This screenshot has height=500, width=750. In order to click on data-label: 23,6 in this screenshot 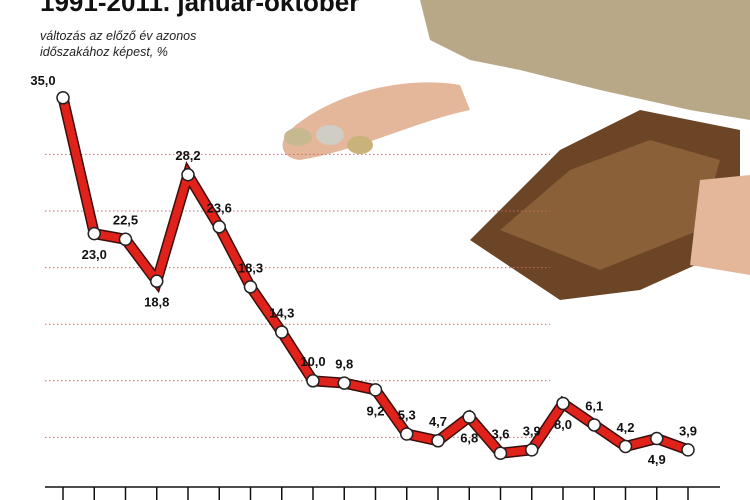, I will do `click(219, 207)`.